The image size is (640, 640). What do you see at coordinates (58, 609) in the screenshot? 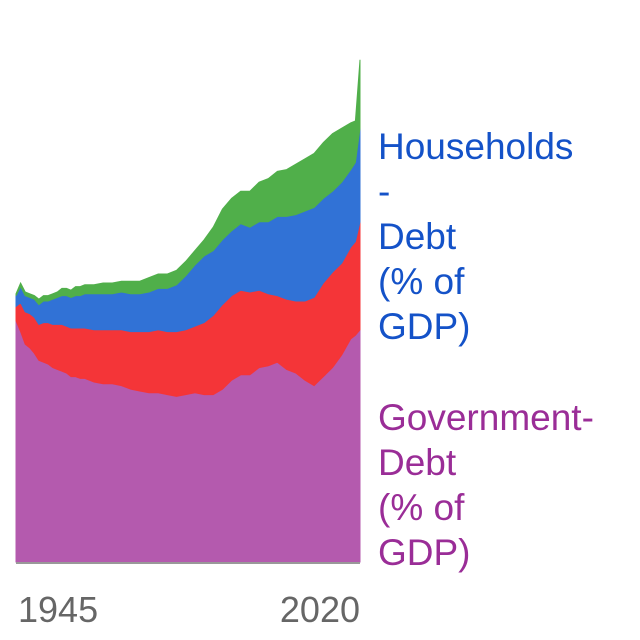
I see `x-tick-label: 1945` at bounding box center [58, 609].